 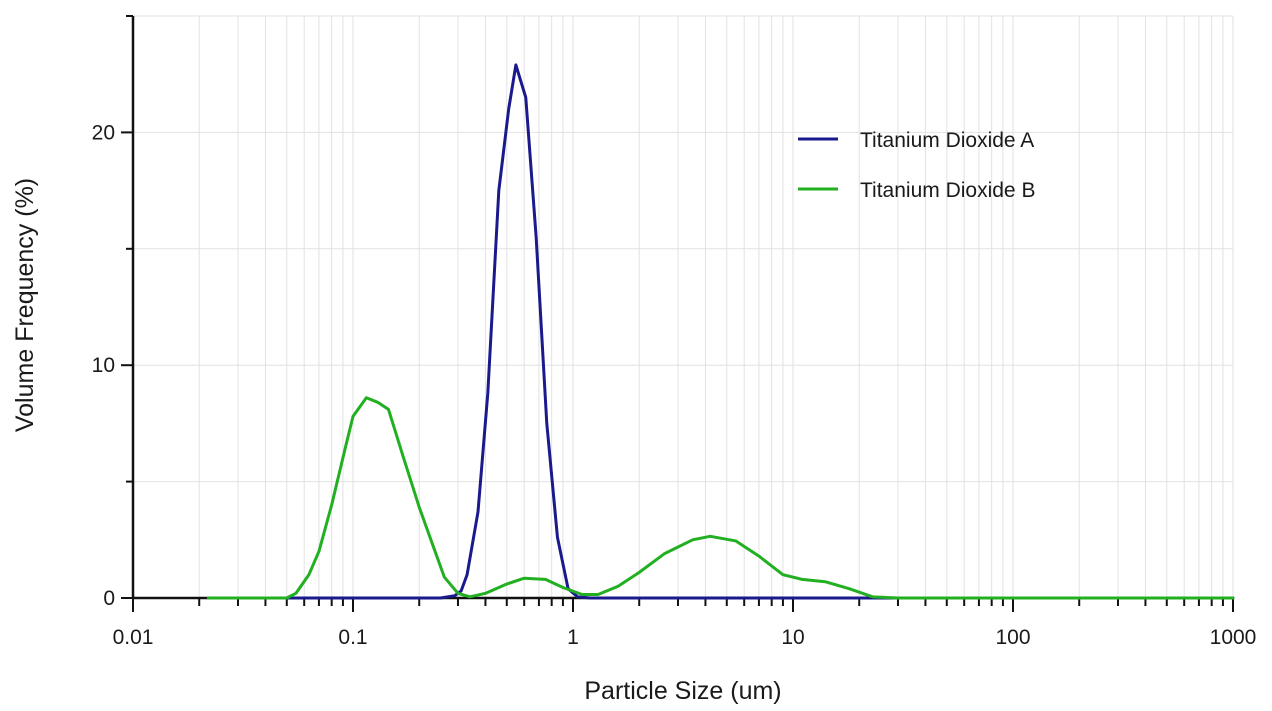 I want to click on legend: Titanium Dioxide A Titanium Dioxide B, so click(x=916, y=165).